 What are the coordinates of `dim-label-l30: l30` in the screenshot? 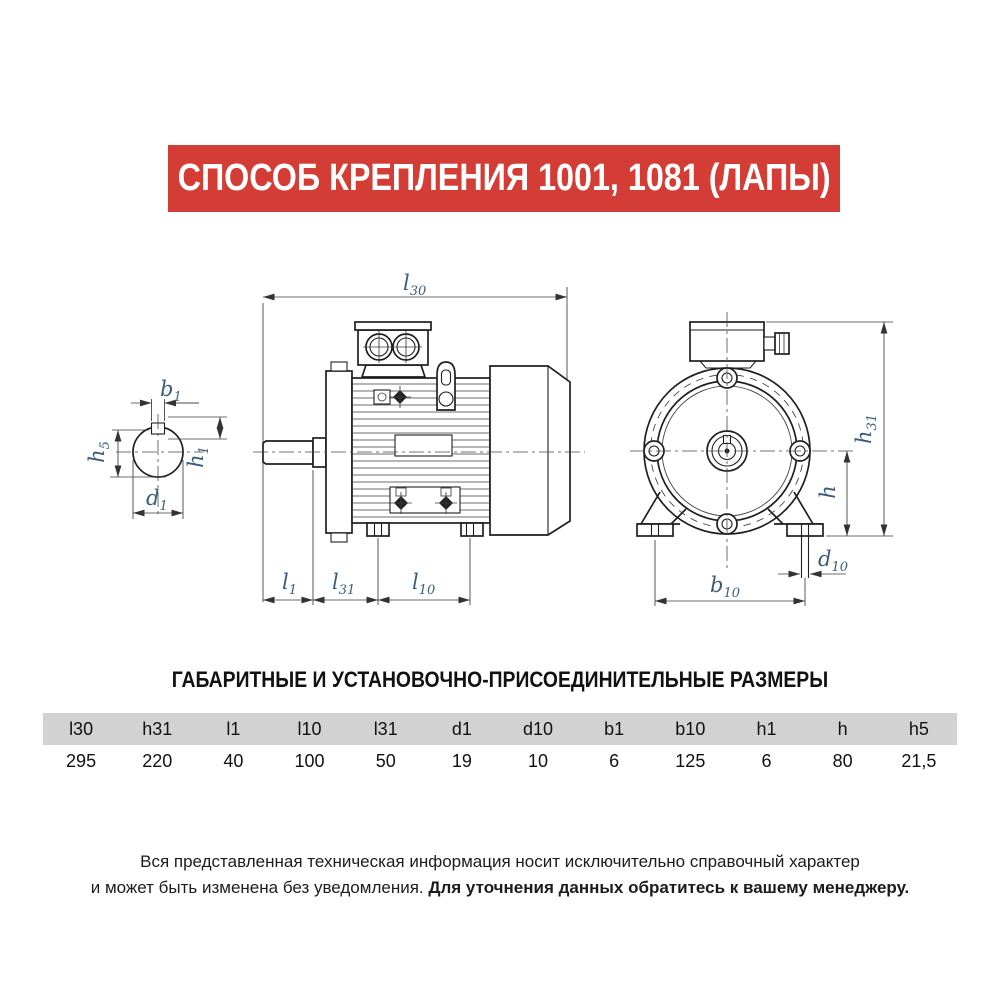 It's located at (414, 285).